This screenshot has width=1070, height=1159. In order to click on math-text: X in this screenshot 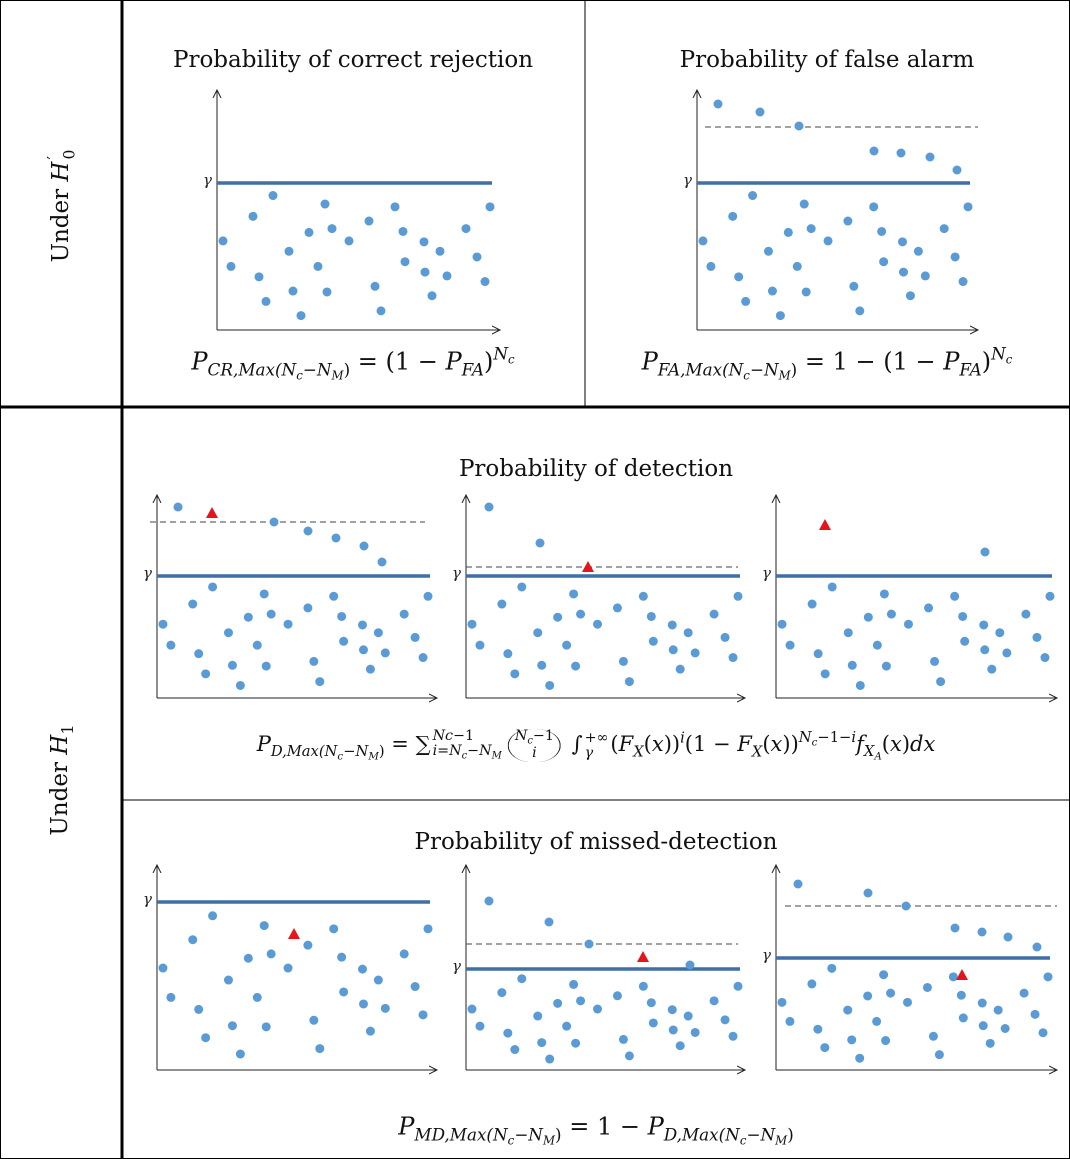, I will do `click(869, 752)`.